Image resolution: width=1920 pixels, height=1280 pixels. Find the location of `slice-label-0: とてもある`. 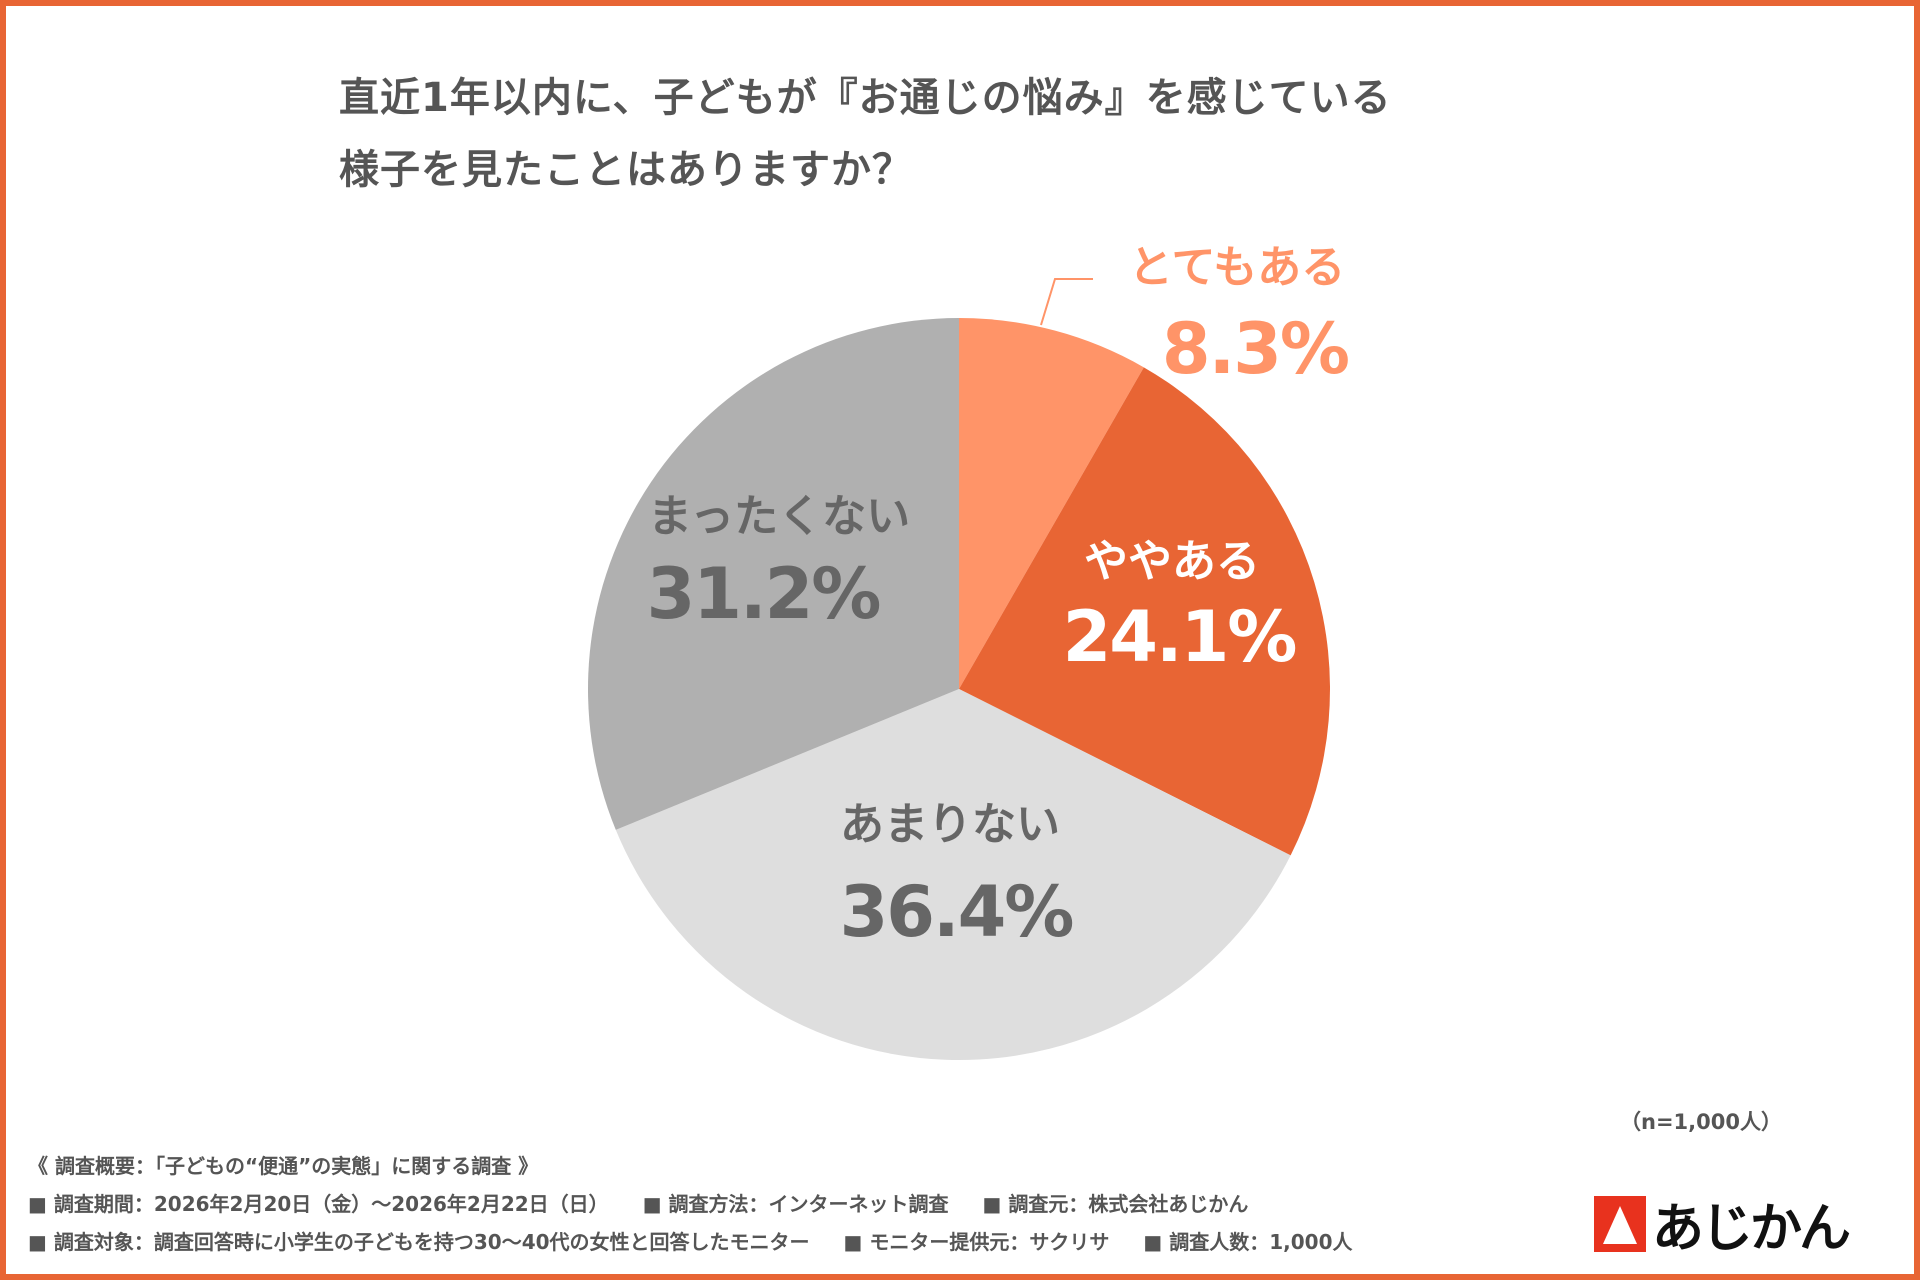

slice-label-0: とてもある is located at coordinates (1237, 267).